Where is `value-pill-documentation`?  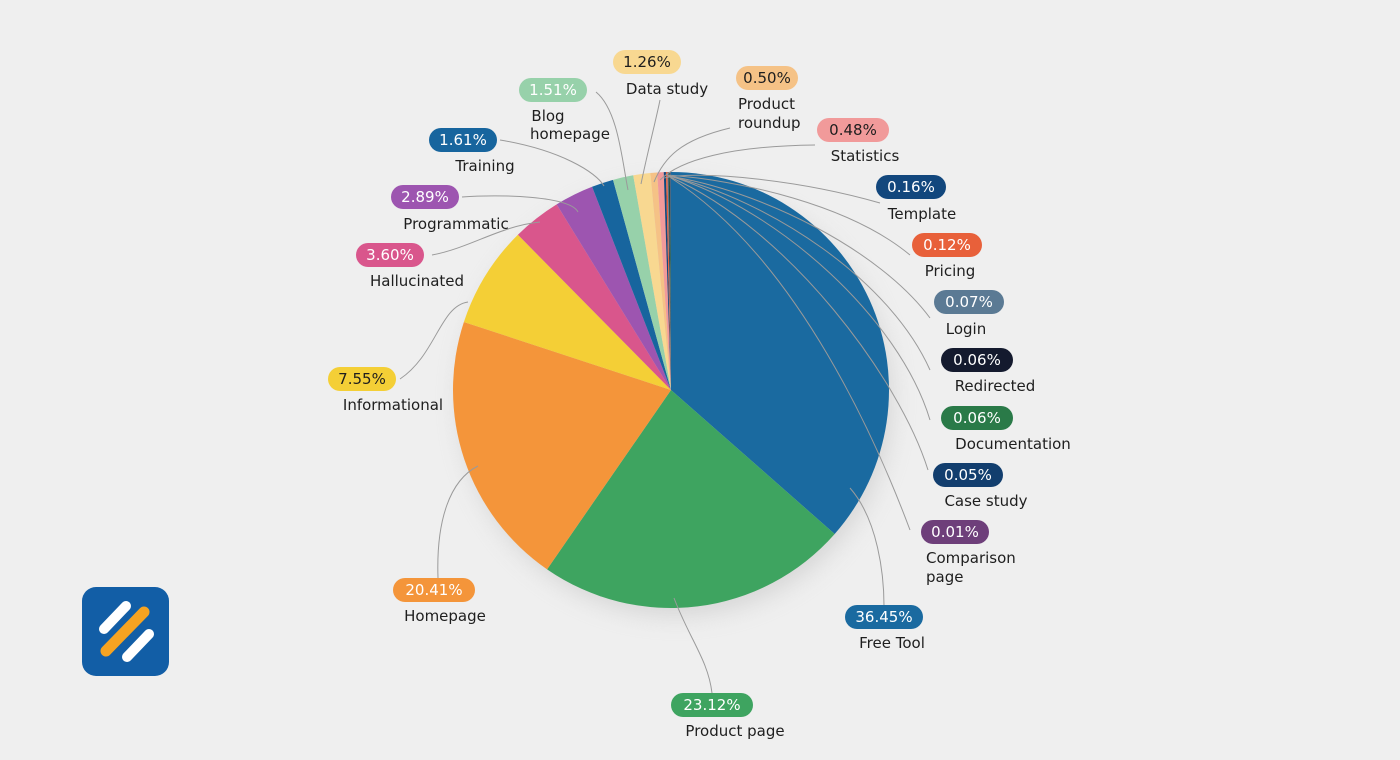
value-pill-documentation is located at coordinates (977, 418).